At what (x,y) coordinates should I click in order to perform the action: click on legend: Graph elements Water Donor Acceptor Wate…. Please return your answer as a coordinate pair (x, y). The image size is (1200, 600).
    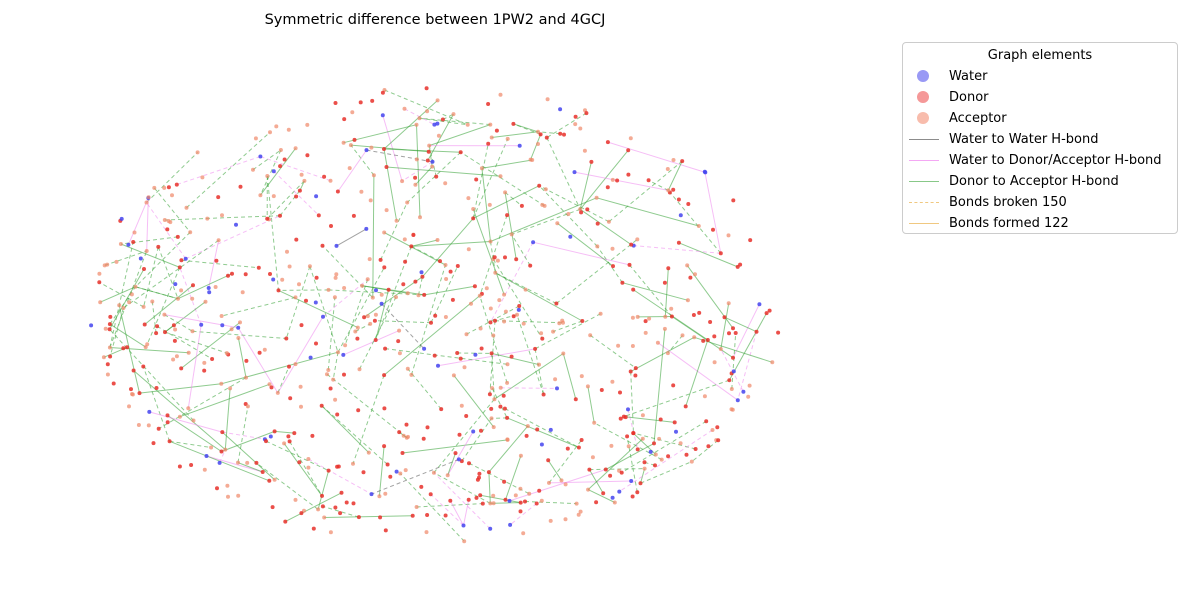
    Looking at the image, I should click on (1040, 138).